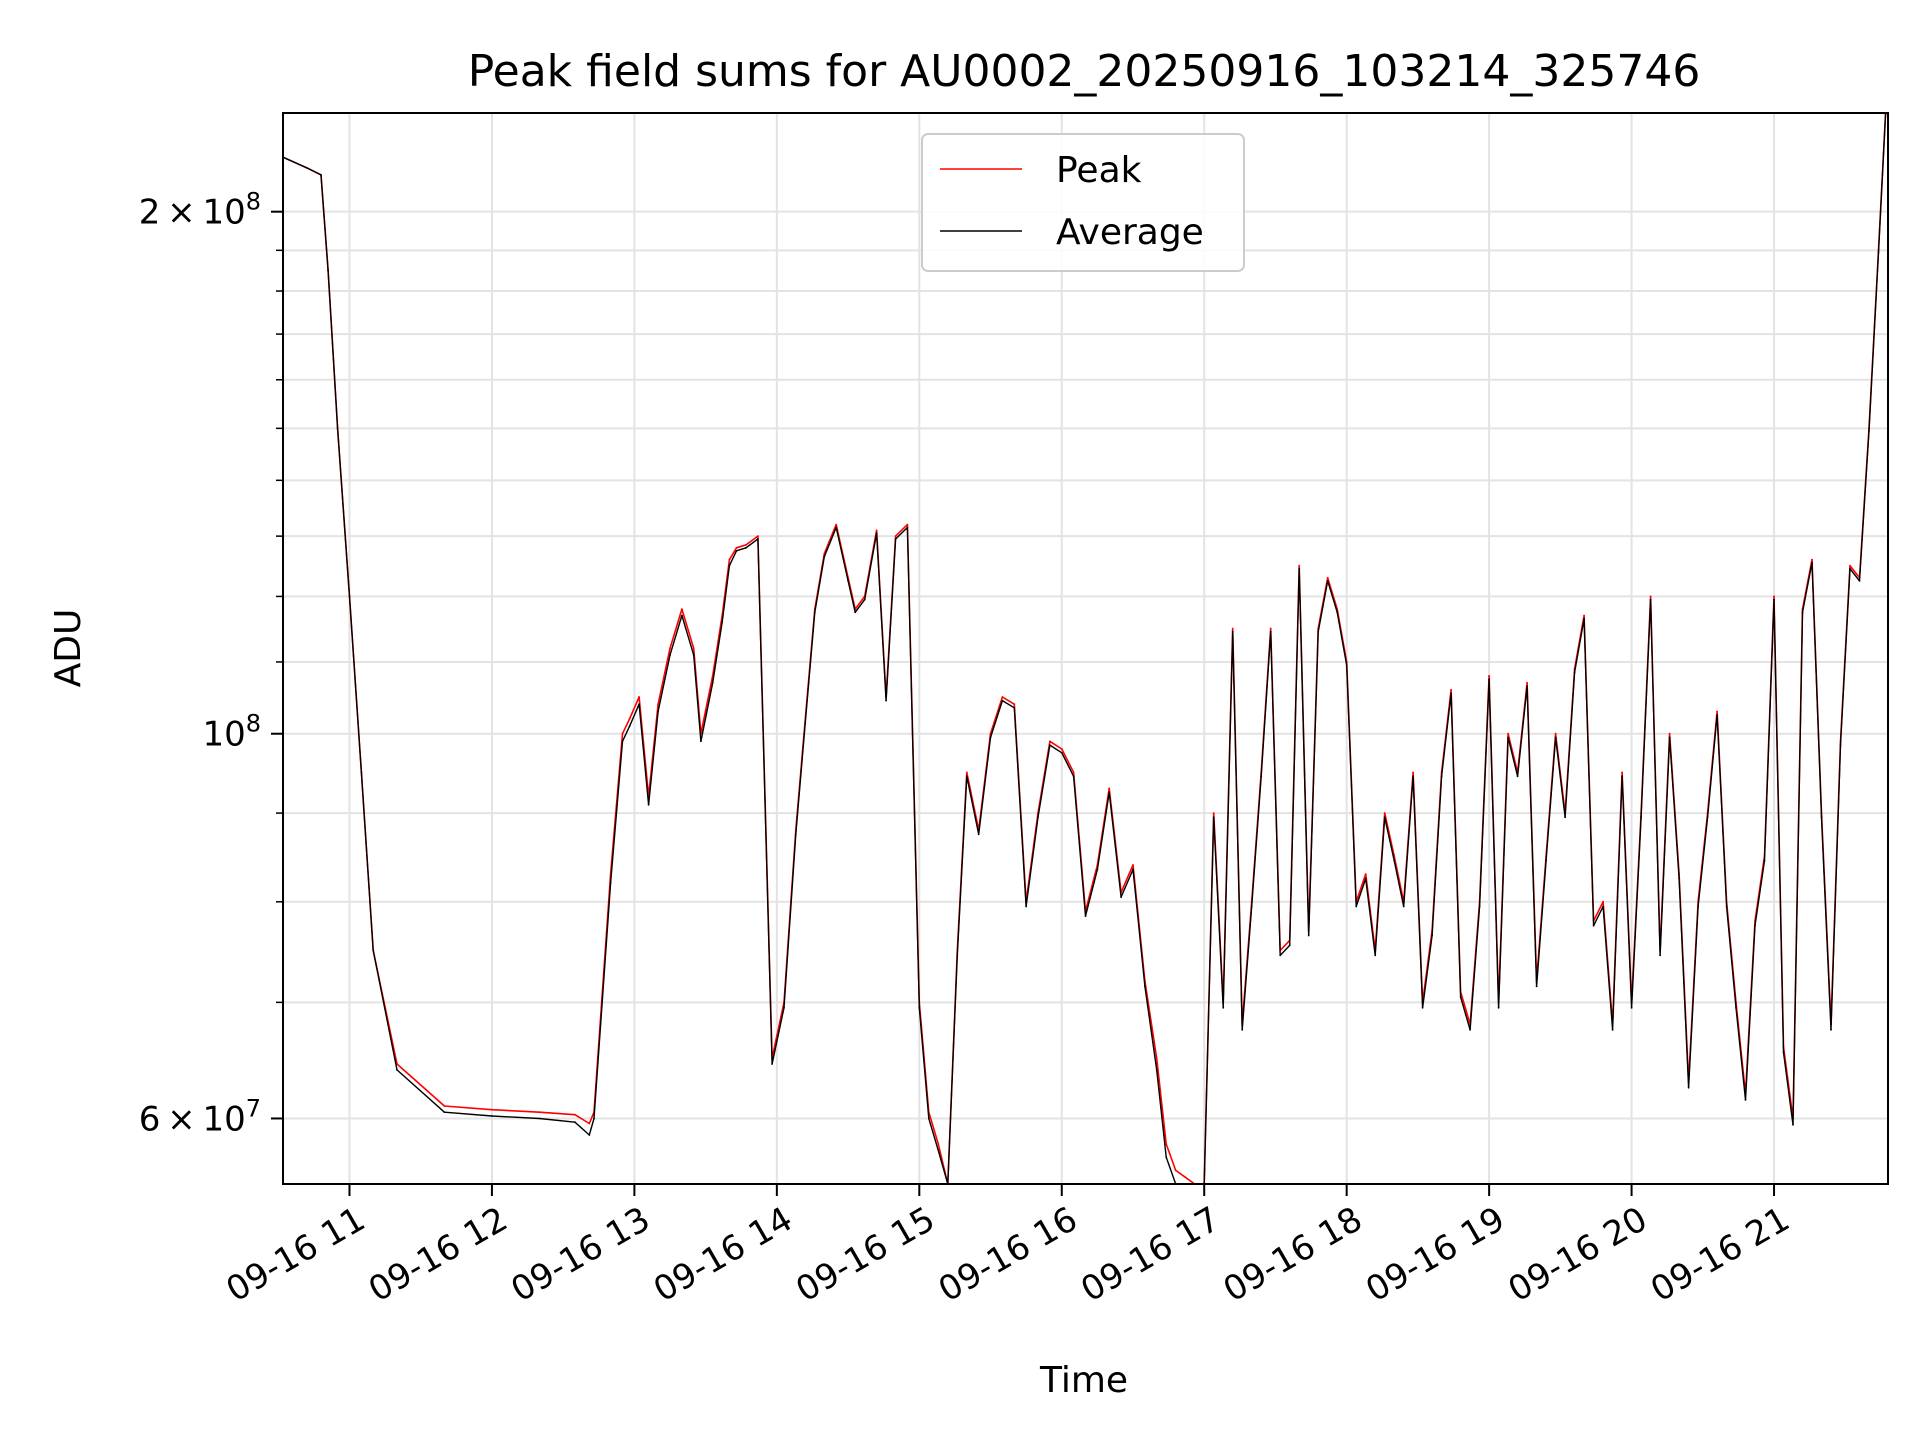  What do you see at coordinates (1130, 232) in the screenshot?
I see `legend-label-average: Average` at bounding box center [1130, 232].